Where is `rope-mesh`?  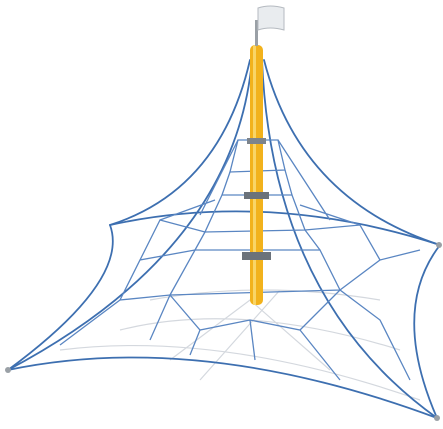 rope-mesh is located at coordinates (260, 195).